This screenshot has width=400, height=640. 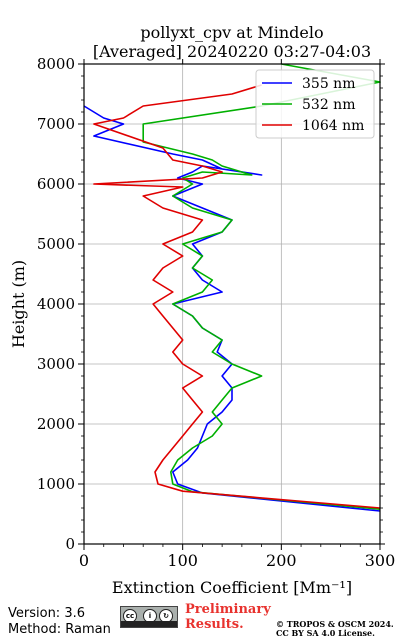 What do you see at coordinates (325, 633) in the screenshot?
I see `copyright-line2: CC BY SA 4.0 License.` at bounding box center [325, 633].